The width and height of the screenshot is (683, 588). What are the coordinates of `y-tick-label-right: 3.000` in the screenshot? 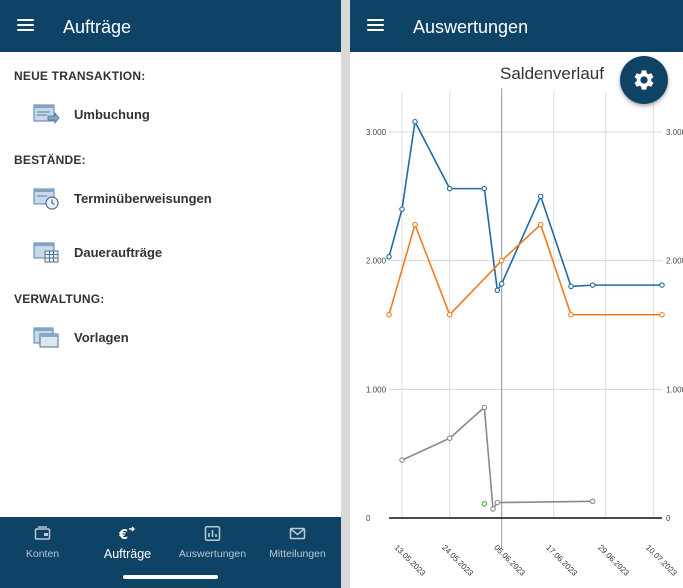 It's located at (674, 132).